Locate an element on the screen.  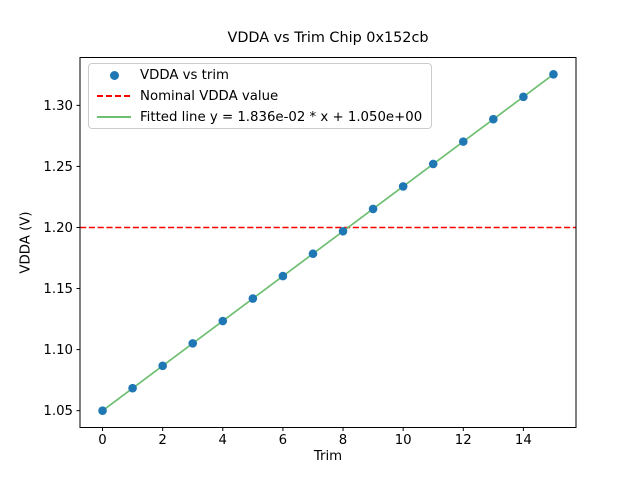
y-tick-label: 1.05 is located at coordinates (58, 411).